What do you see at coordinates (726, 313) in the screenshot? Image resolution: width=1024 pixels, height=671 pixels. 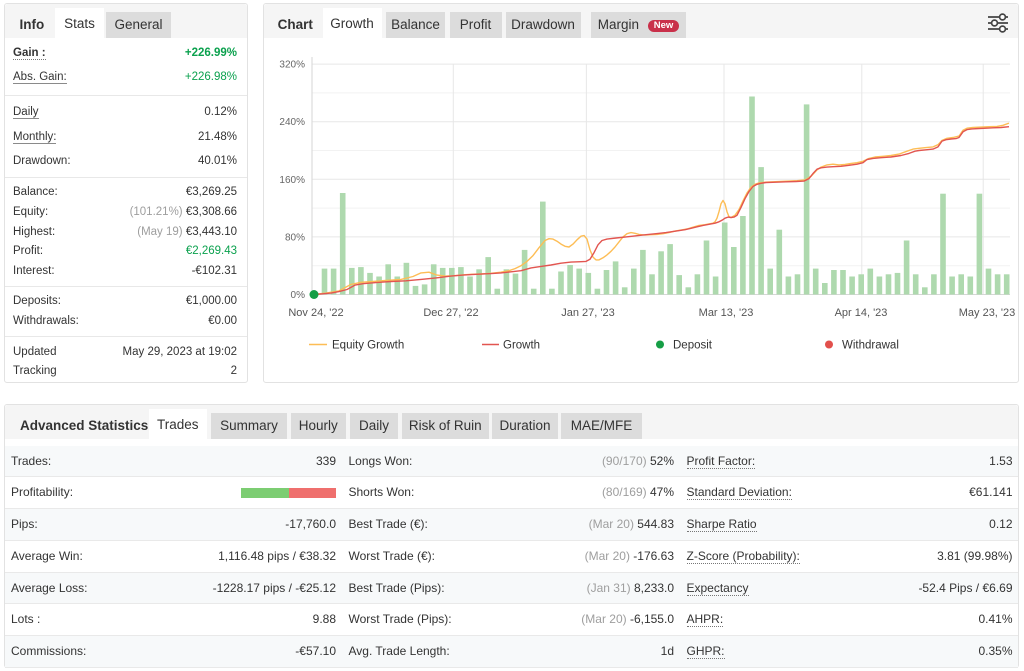 I see `svg-text: Mar 13, '23` at bounding box center [726, 313].